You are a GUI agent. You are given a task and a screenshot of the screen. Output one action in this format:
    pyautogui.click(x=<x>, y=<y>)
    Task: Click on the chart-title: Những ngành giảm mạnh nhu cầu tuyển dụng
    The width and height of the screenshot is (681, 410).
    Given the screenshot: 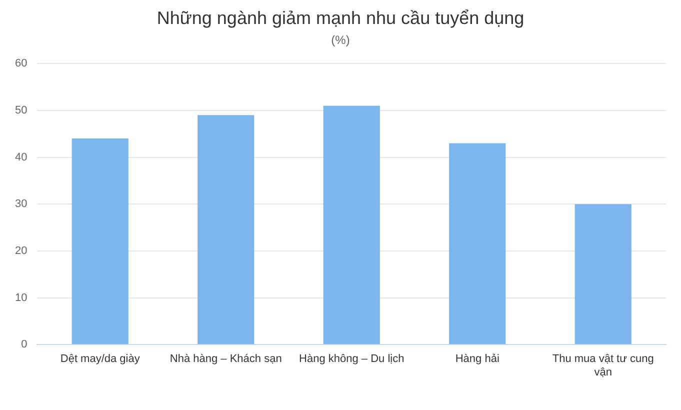 What is the action you would take?
    pyautogui.click(x=341, y=18)
    